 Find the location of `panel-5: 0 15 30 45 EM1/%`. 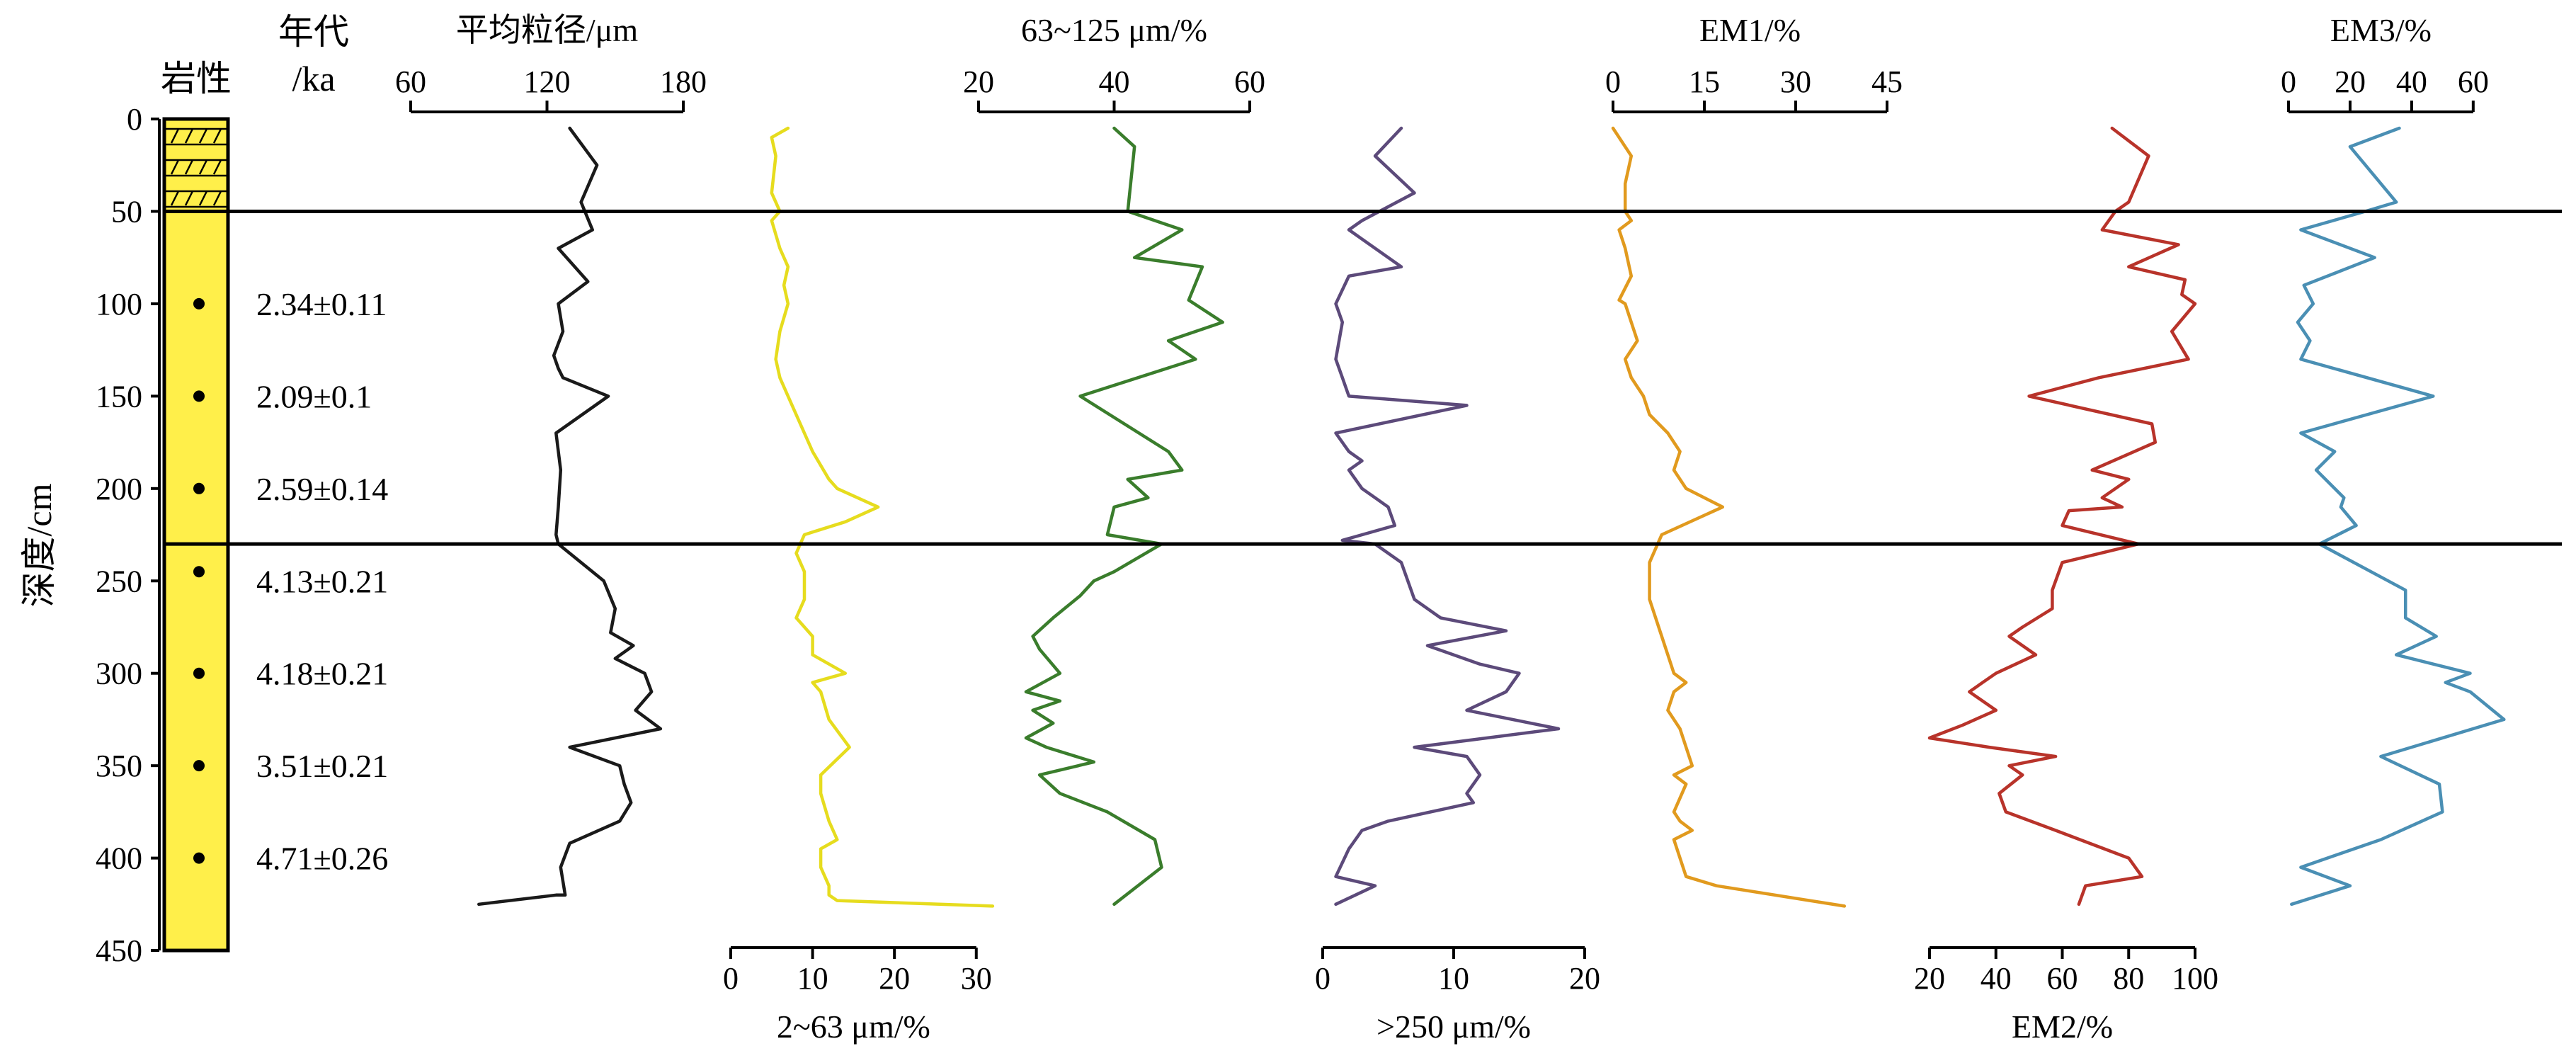

panel-5: 0 15 30 45 EM1/% is located at coordinates (1754, 460).